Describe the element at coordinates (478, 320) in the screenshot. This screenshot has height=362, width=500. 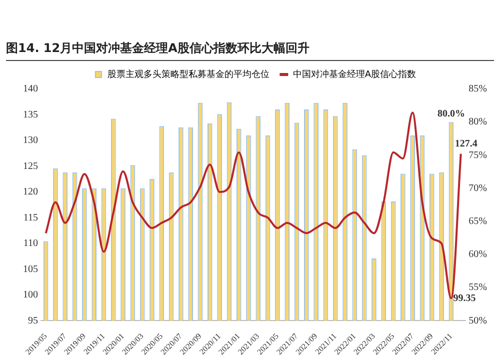
I see `y2-tick-label: 50%` at that location.